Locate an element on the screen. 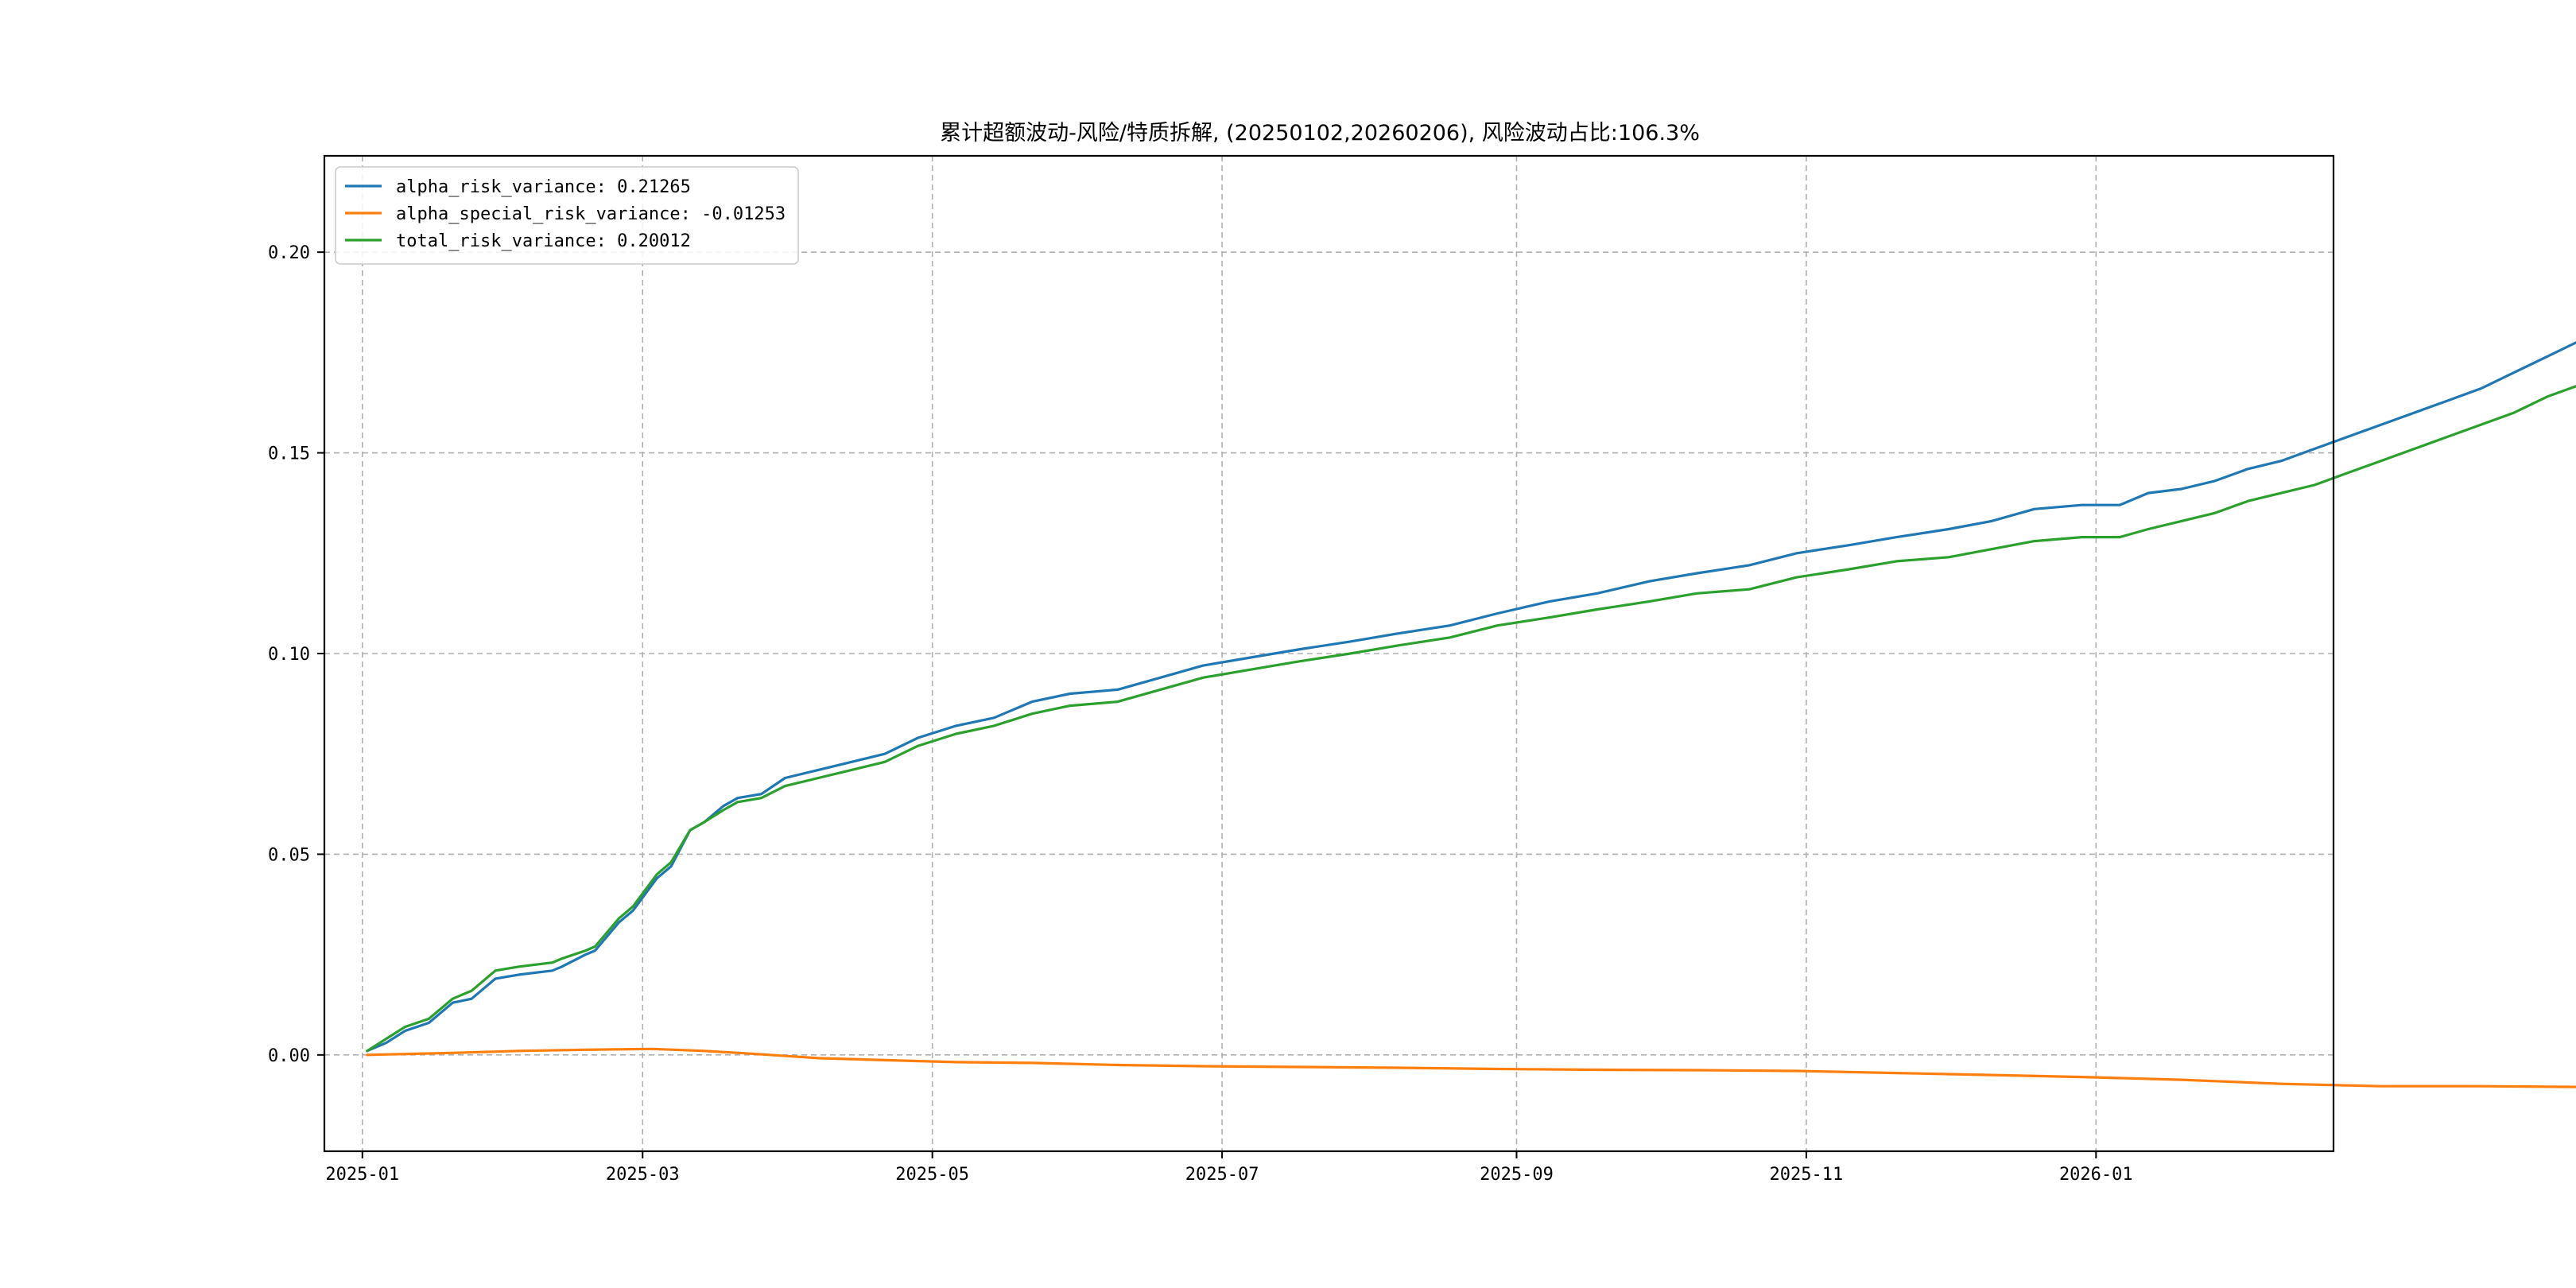 The width and height of the screenshot is (2576, 1288). legend-box is located at coordinates (567, 216).